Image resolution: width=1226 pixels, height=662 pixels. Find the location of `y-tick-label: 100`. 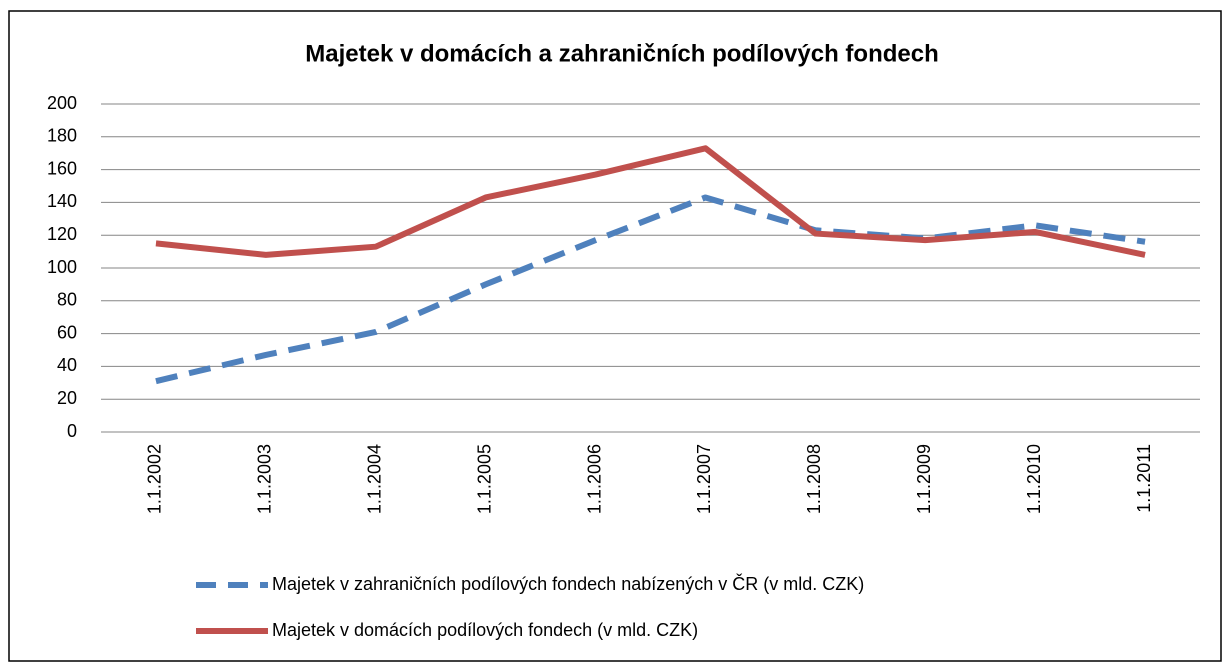

y-tick-label: 100 is located at coordinates (62, 267).